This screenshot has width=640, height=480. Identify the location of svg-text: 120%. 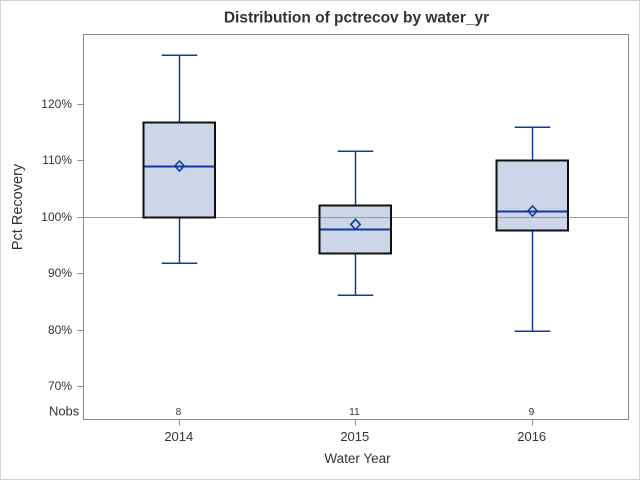
(56, 104).